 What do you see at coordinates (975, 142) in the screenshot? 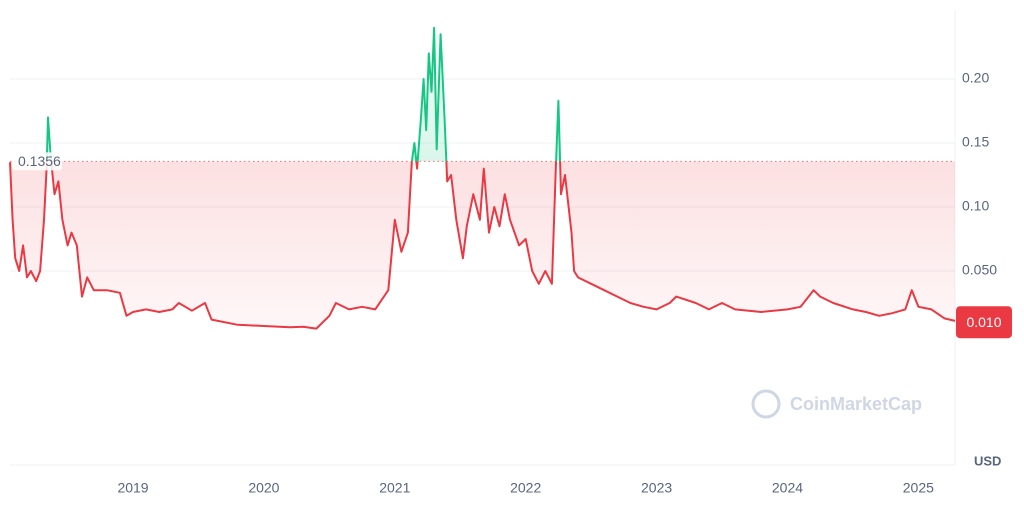
I see `y-tick-label: 0.15` at bounding box center [975, 142].